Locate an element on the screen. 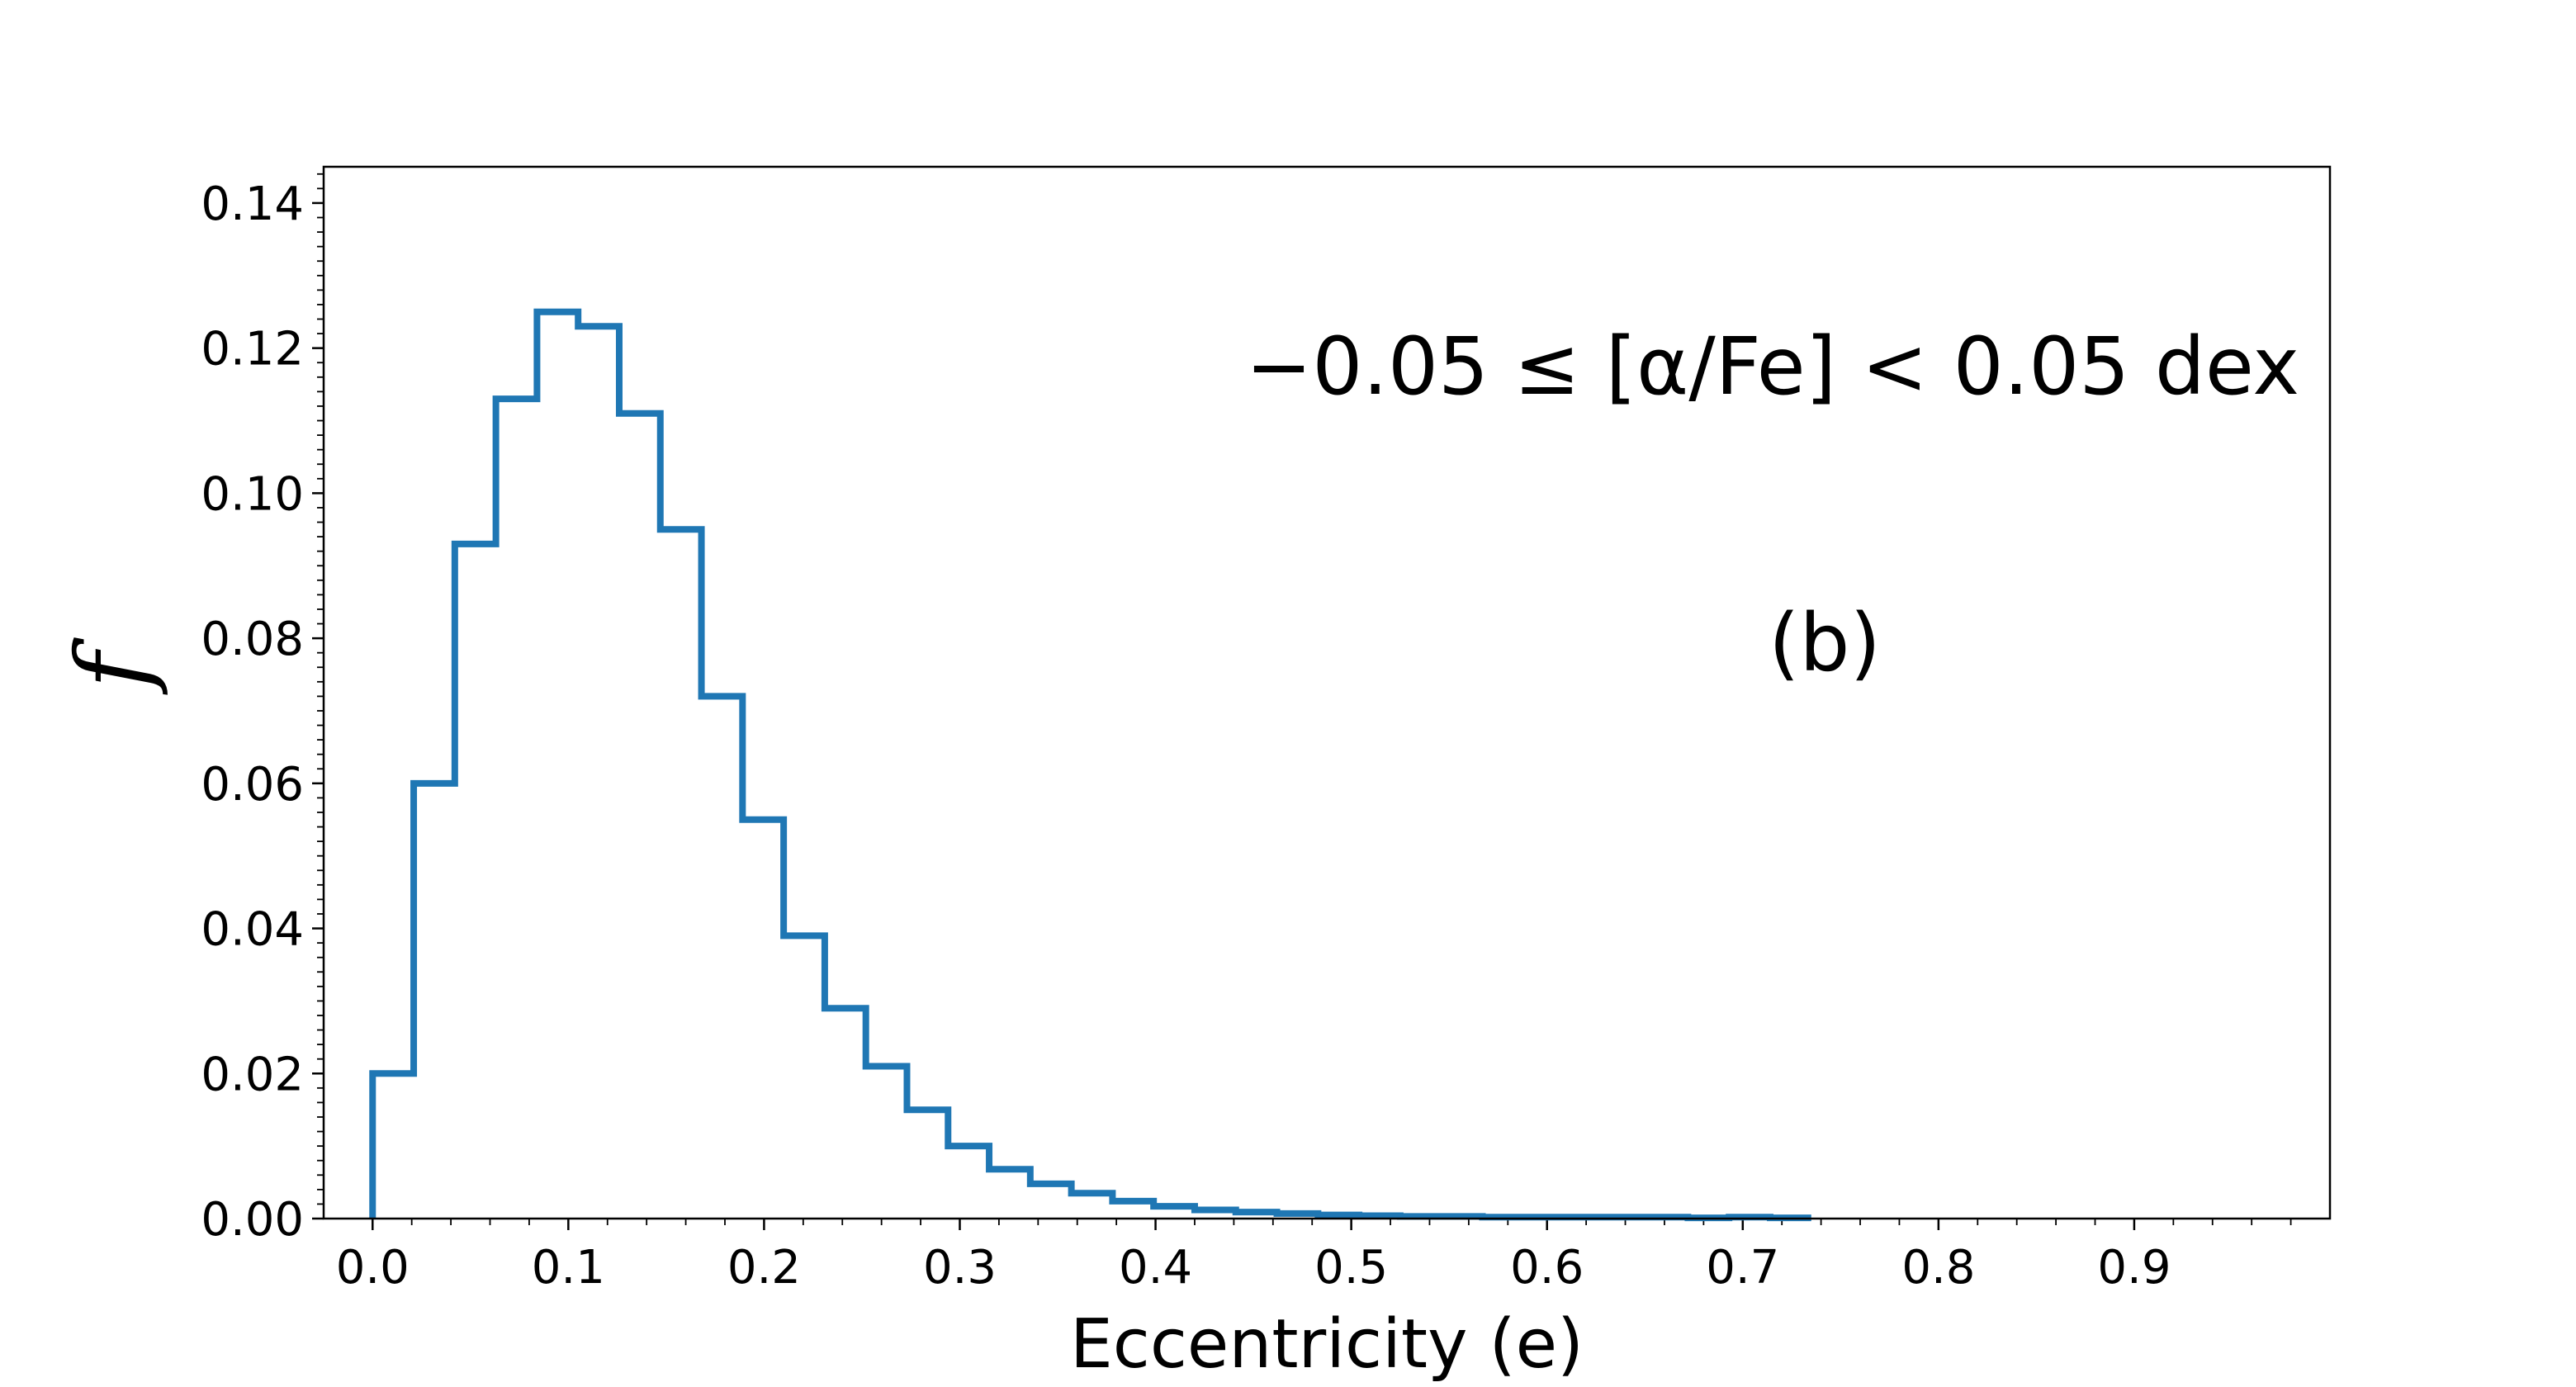  x-tick-label: 0.1 is located at coordinates (568, 1268).